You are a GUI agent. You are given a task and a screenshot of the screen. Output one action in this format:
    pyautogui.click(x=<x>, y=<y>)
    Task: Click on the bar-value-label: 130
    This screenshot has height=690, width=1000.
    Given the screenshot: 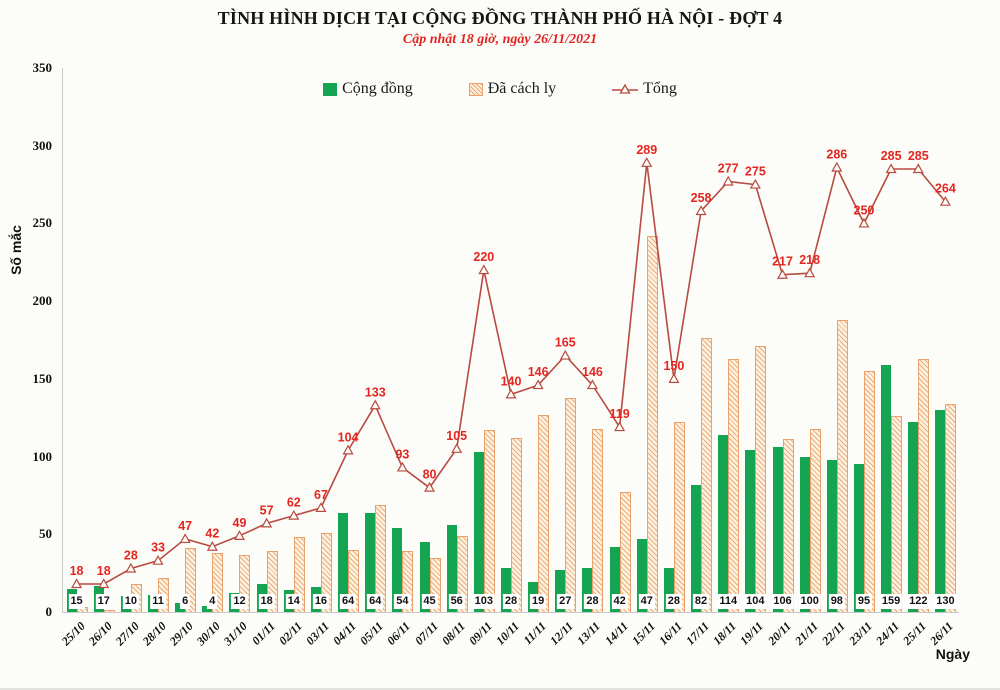 What is the action you would take?
    pyautogui.click(x=945, y=601)
    